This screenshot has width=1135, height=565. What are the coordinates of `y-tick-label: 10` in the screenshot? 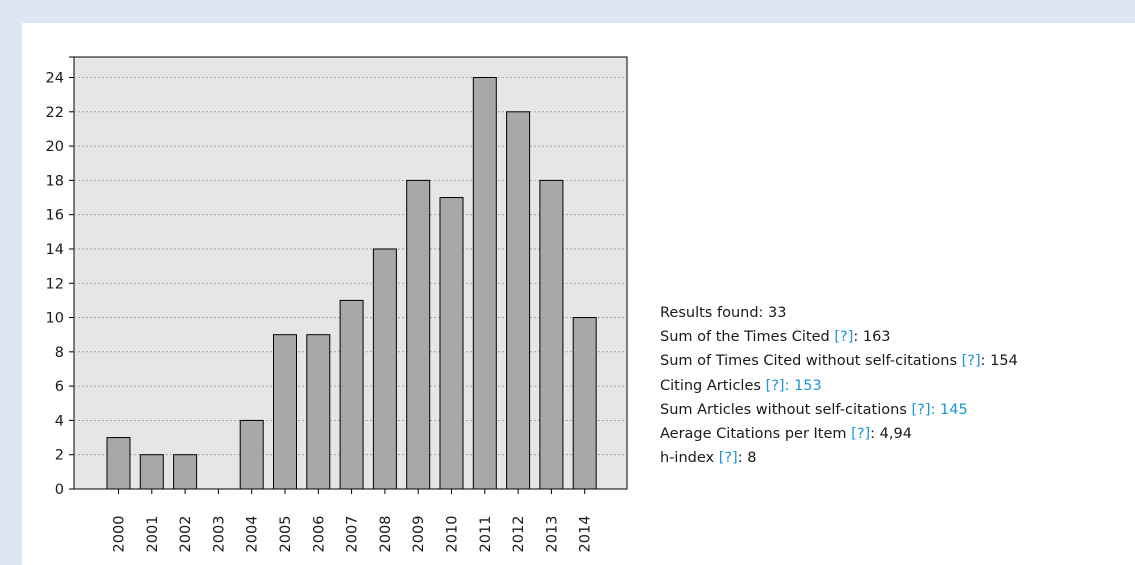 It's located at (55, 319).